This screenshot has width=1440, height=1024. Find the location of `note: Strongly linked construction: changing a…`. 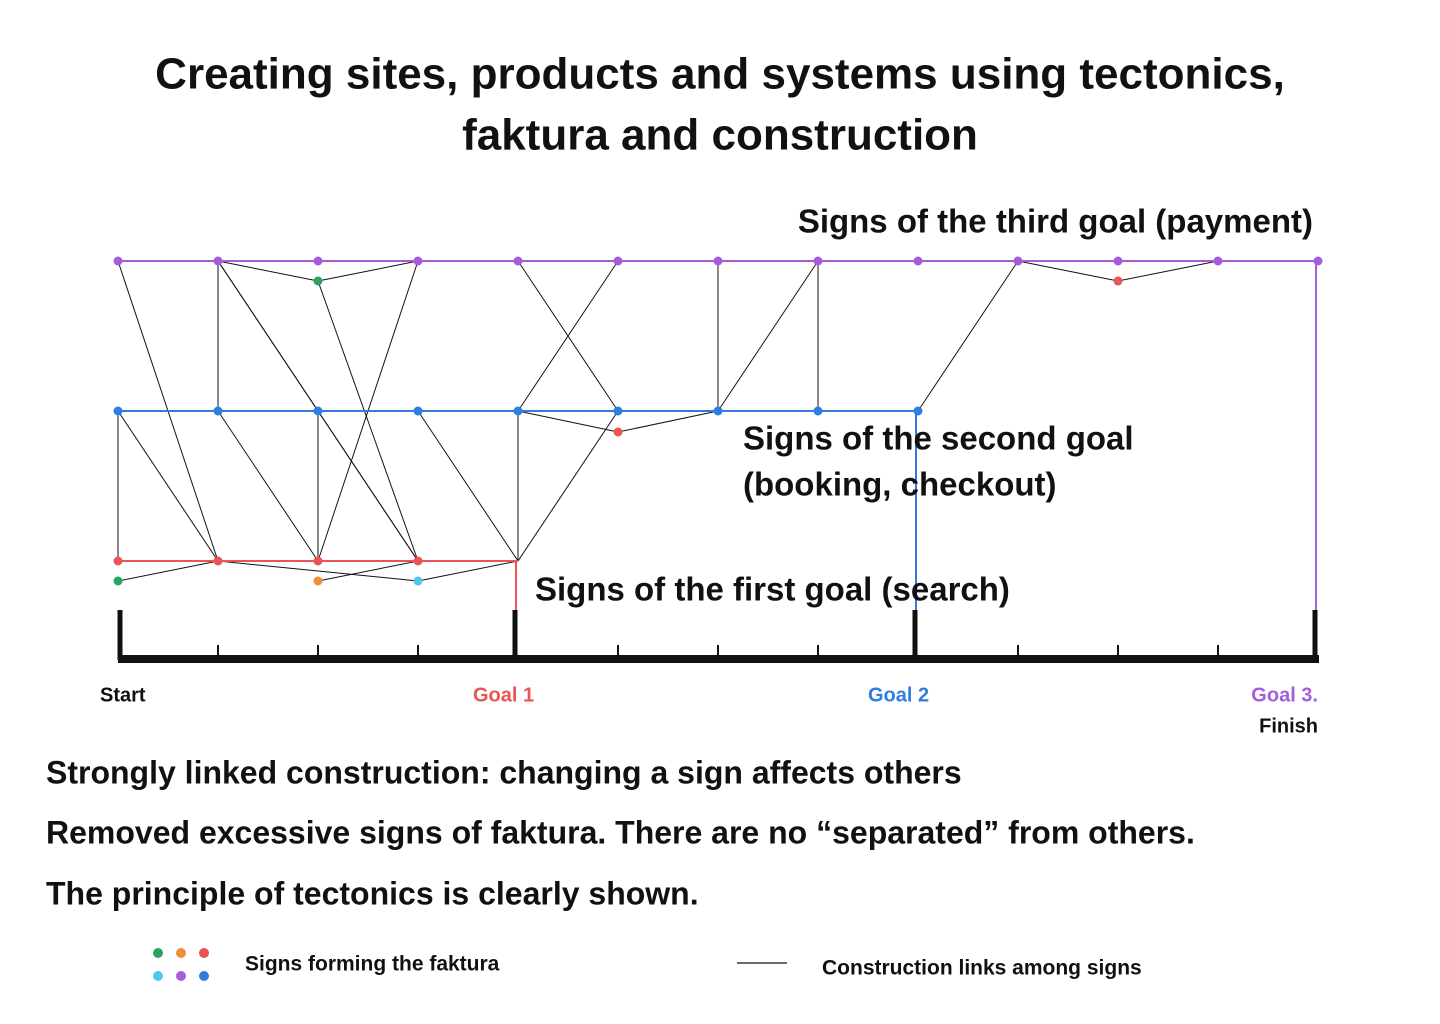

note: Strongly linked construction: changing a… is located at coordinates (504, 772).